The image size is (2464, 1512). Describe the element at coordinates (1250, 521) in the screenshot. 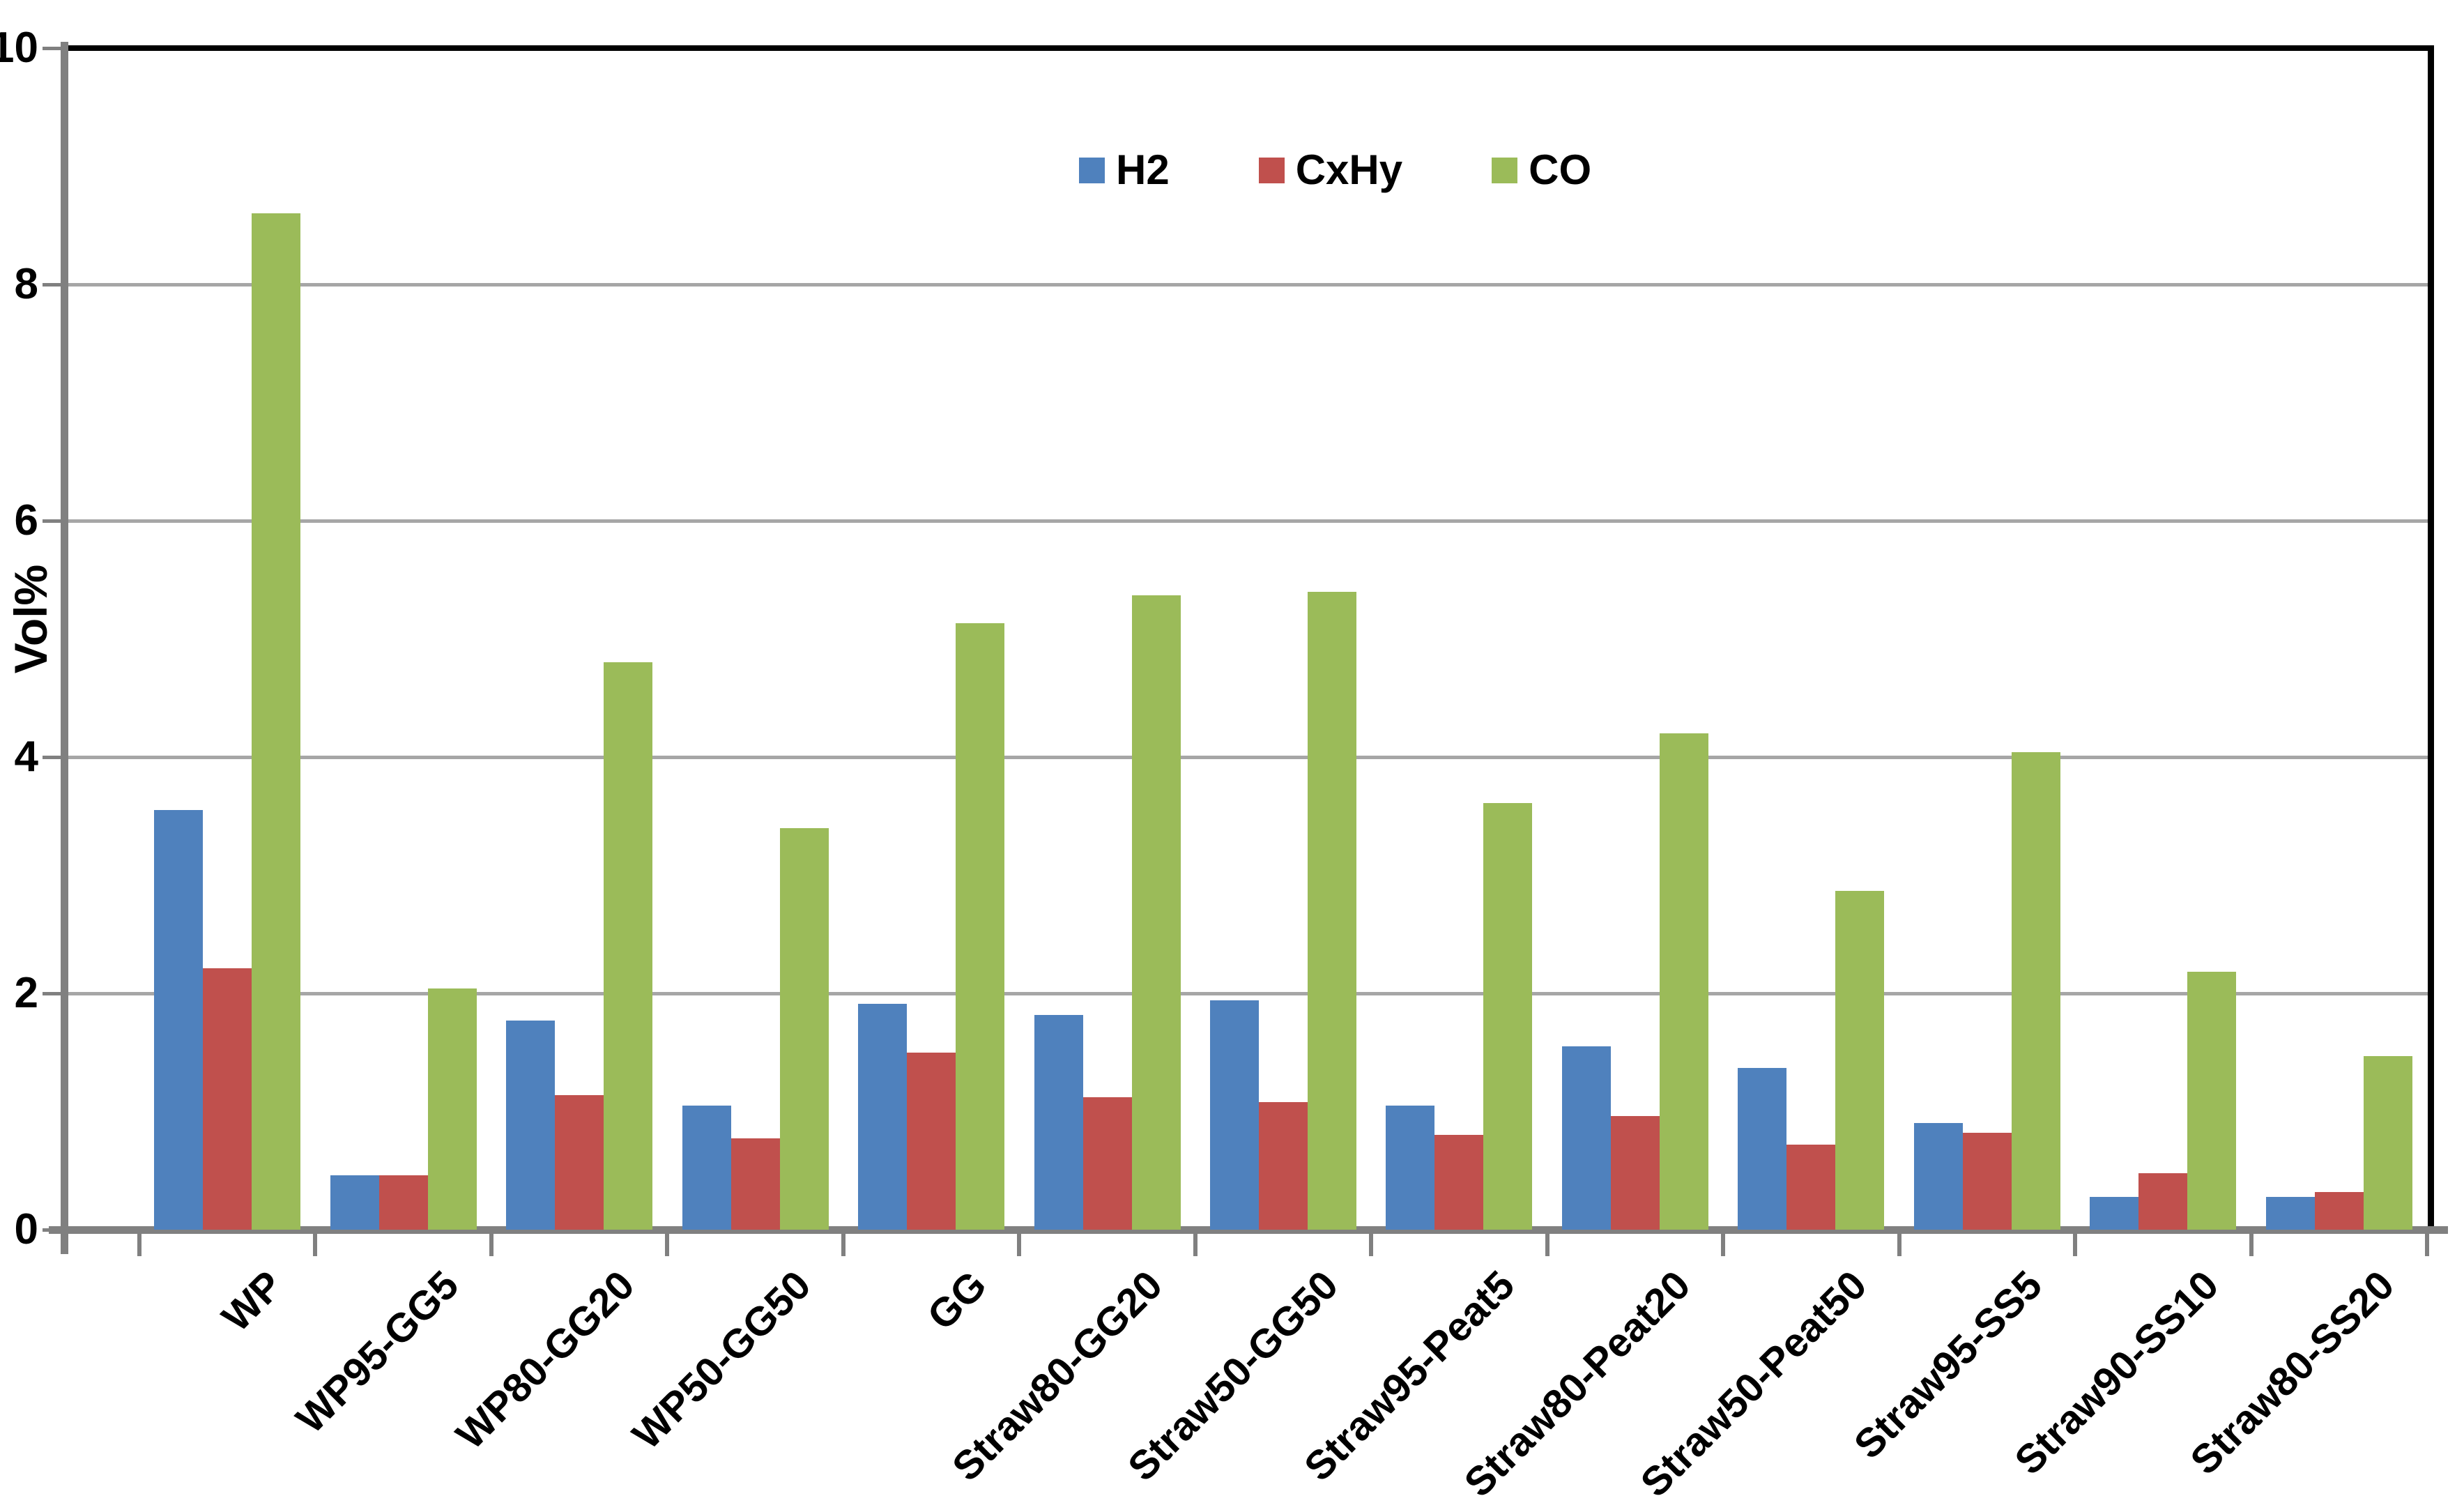

I see `gridline-y6` at that location.